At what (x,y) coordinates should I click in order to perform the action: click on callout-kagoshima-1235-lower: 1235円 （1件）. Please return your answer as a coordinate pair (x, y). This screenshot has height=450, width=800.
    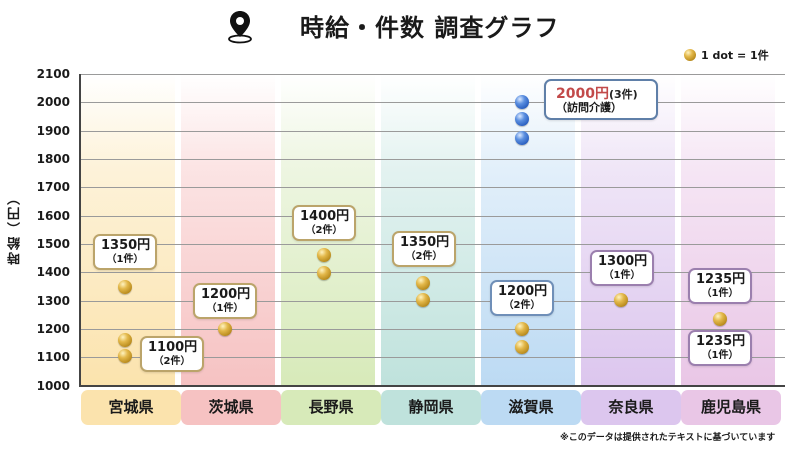
    Looking at the image, I should click on (720, 348).